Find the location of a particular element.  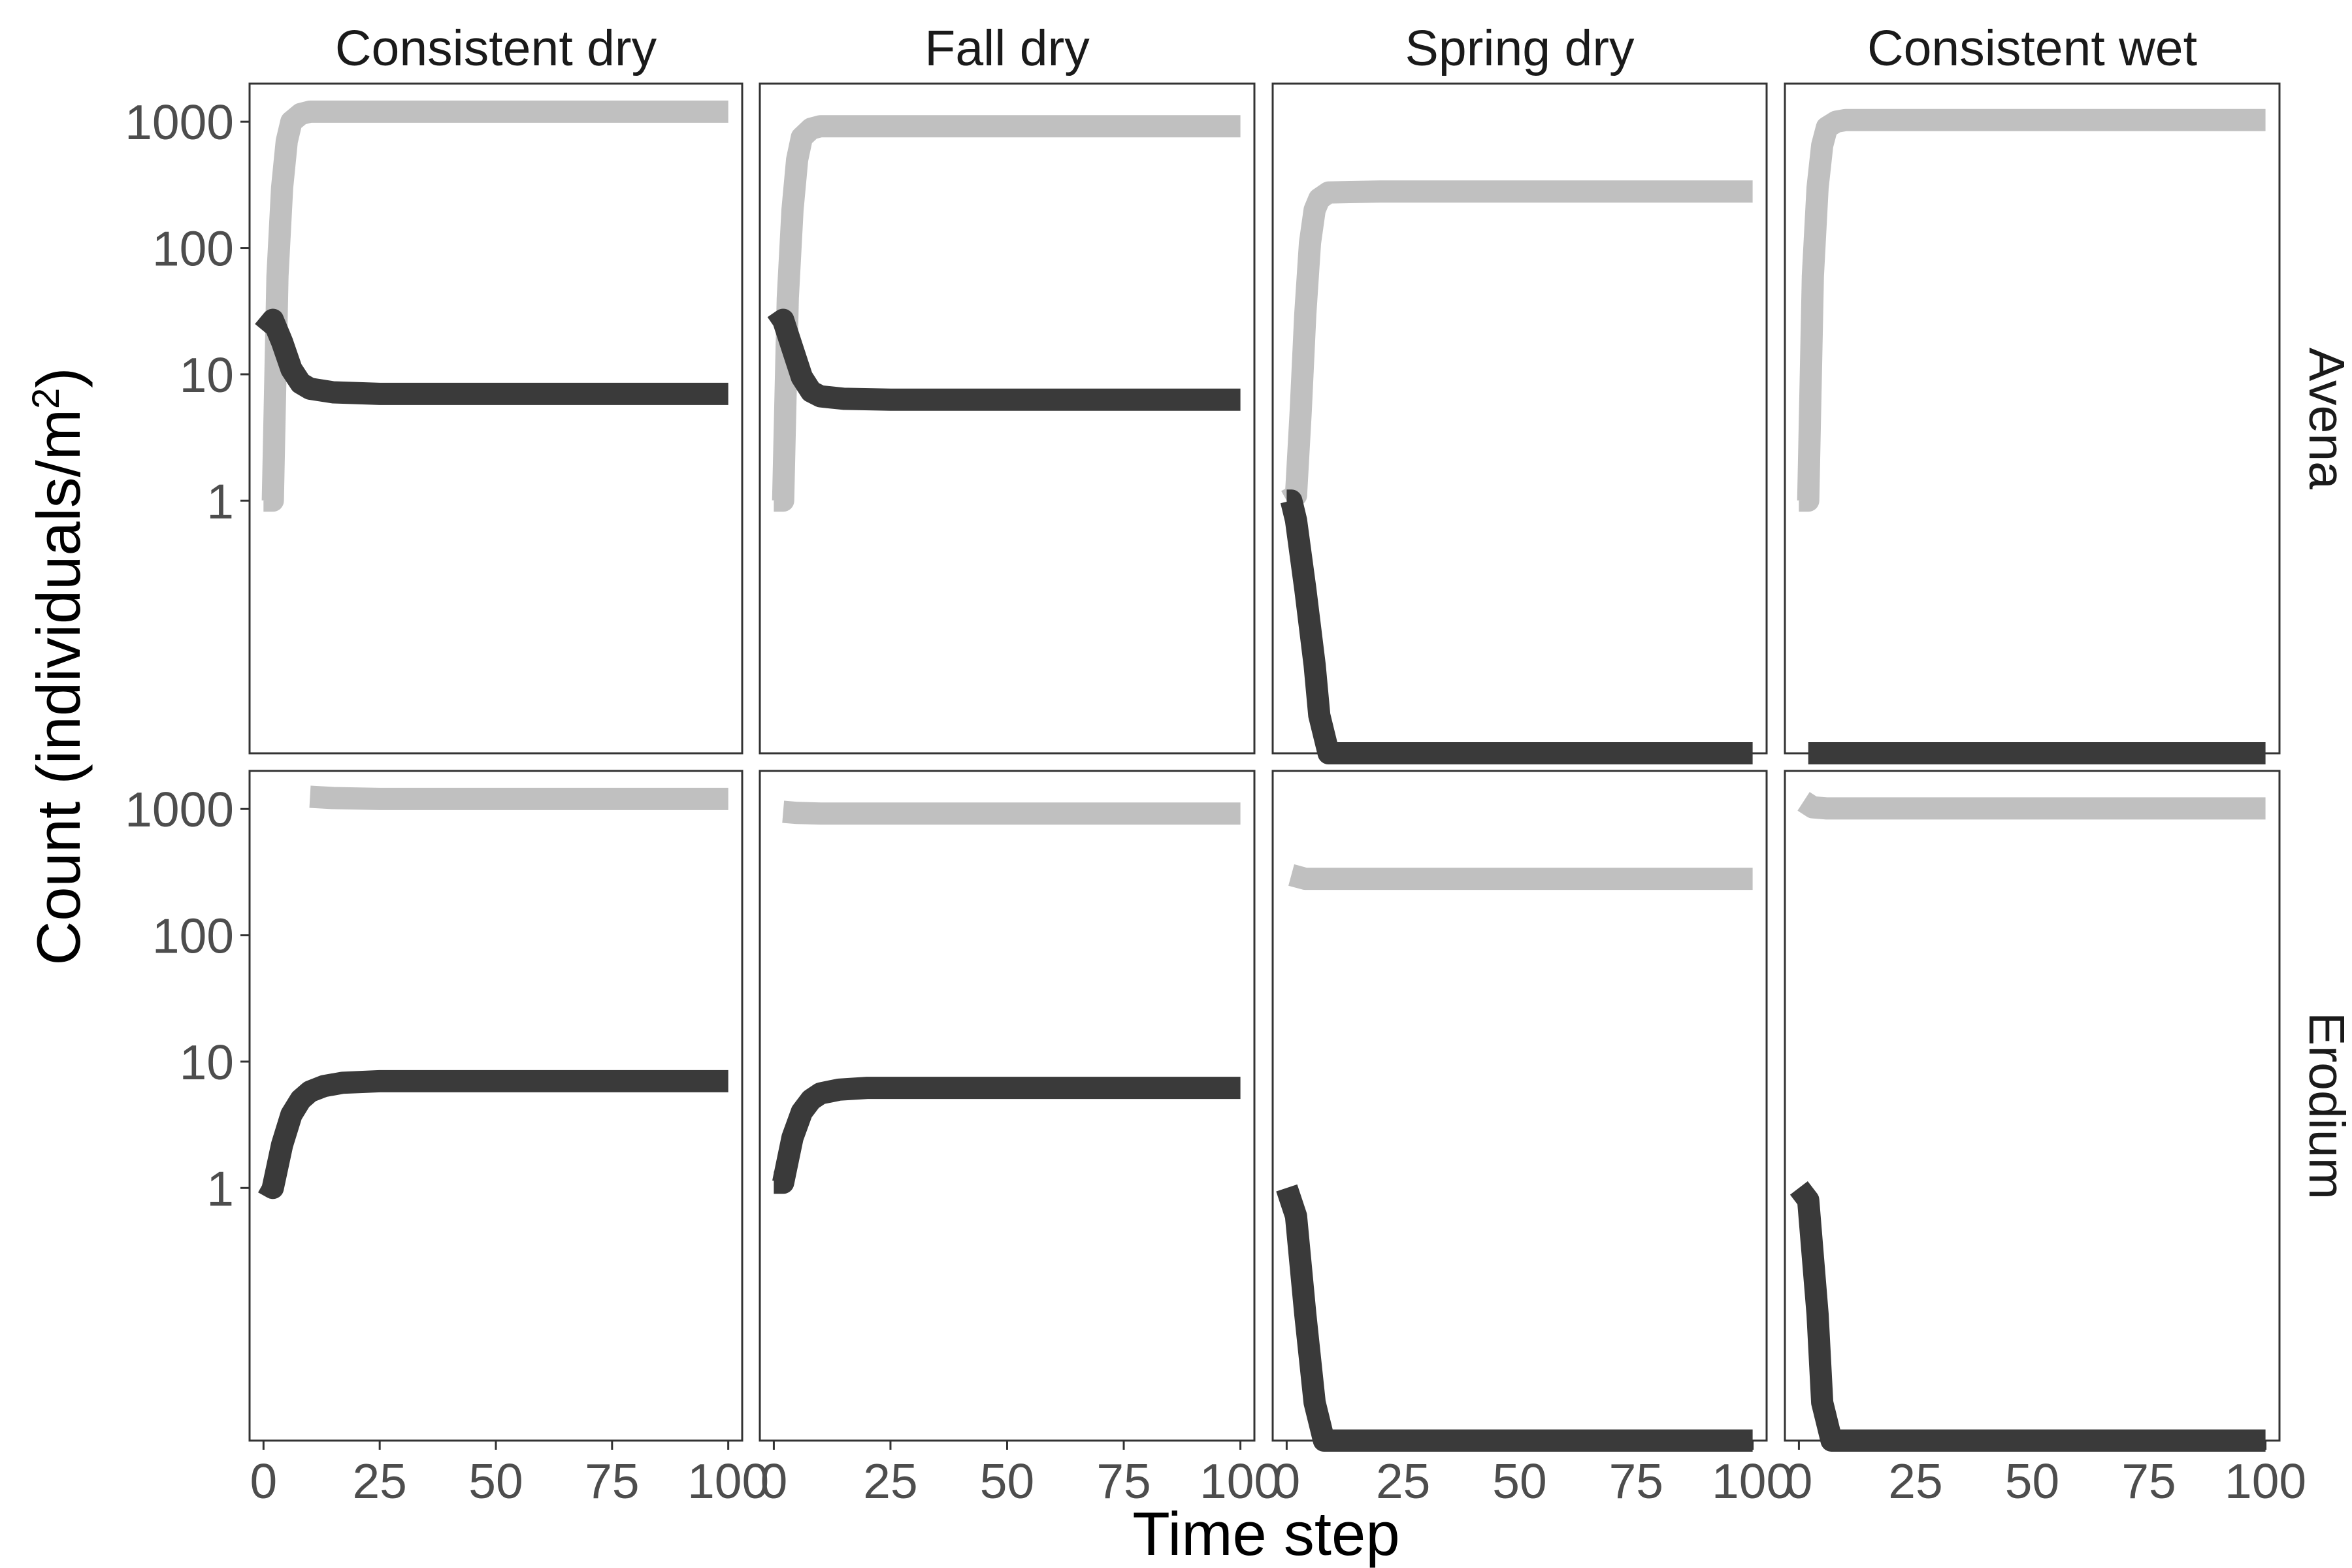

series-line-light-avena-fall-dry is located at coordinates (1006, 313).